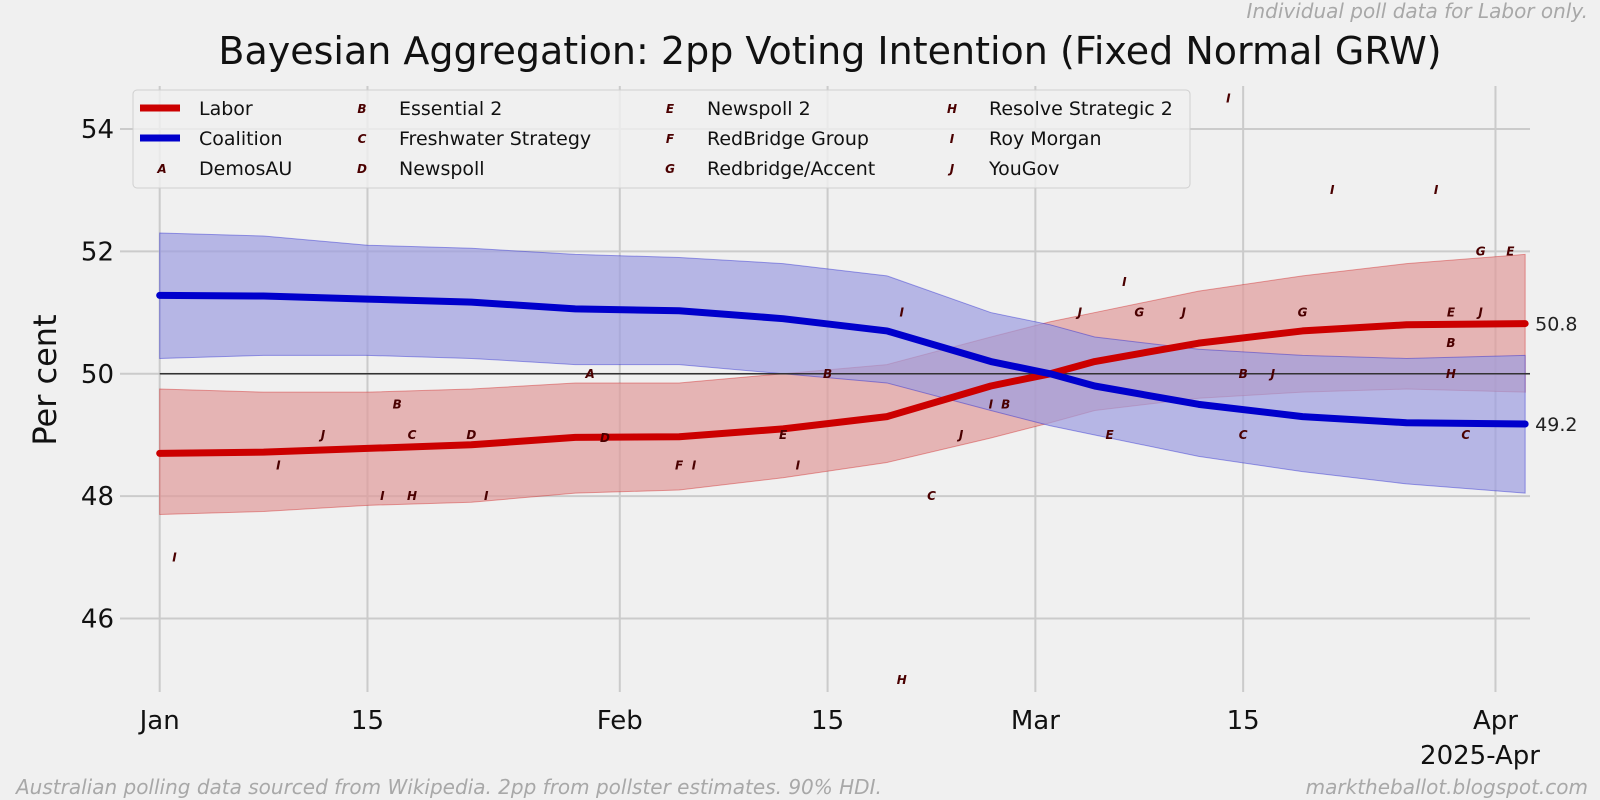 The height and width of the screenshot is (800, 1600). I want to click on y-axis-label: Per cent, so click(45, 379).